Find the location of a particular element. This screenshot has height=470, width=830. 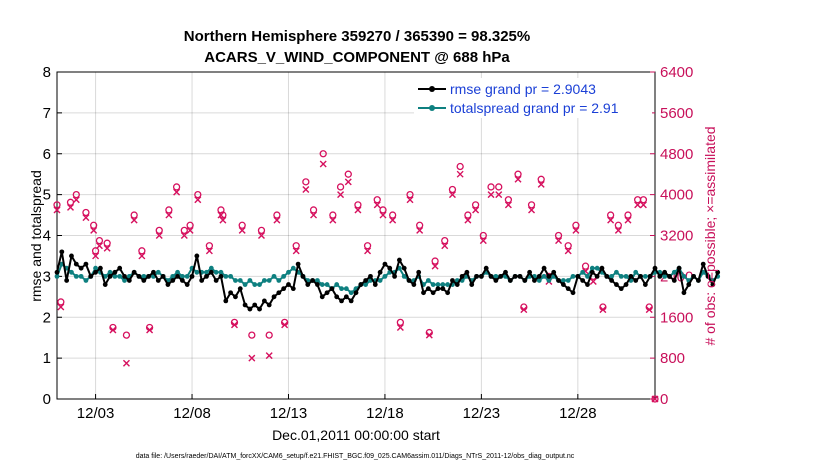

x-tick-label: 12/23 is located at coordinates (482, 413).